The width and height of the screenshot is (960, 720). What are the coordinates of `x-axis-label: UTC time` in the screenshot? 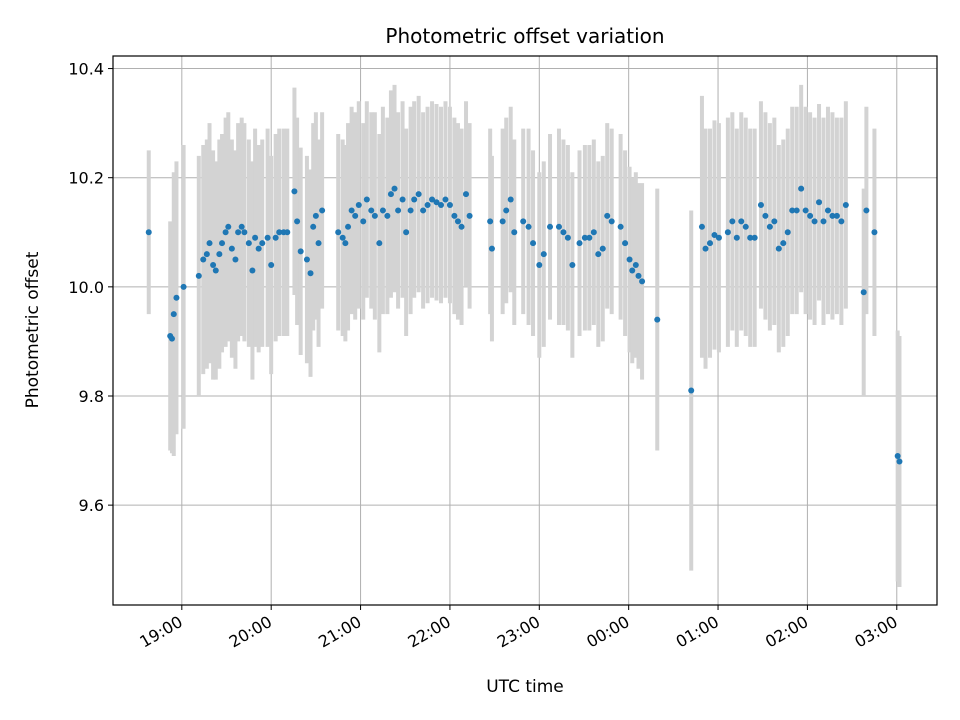 It's located at (525, 687).